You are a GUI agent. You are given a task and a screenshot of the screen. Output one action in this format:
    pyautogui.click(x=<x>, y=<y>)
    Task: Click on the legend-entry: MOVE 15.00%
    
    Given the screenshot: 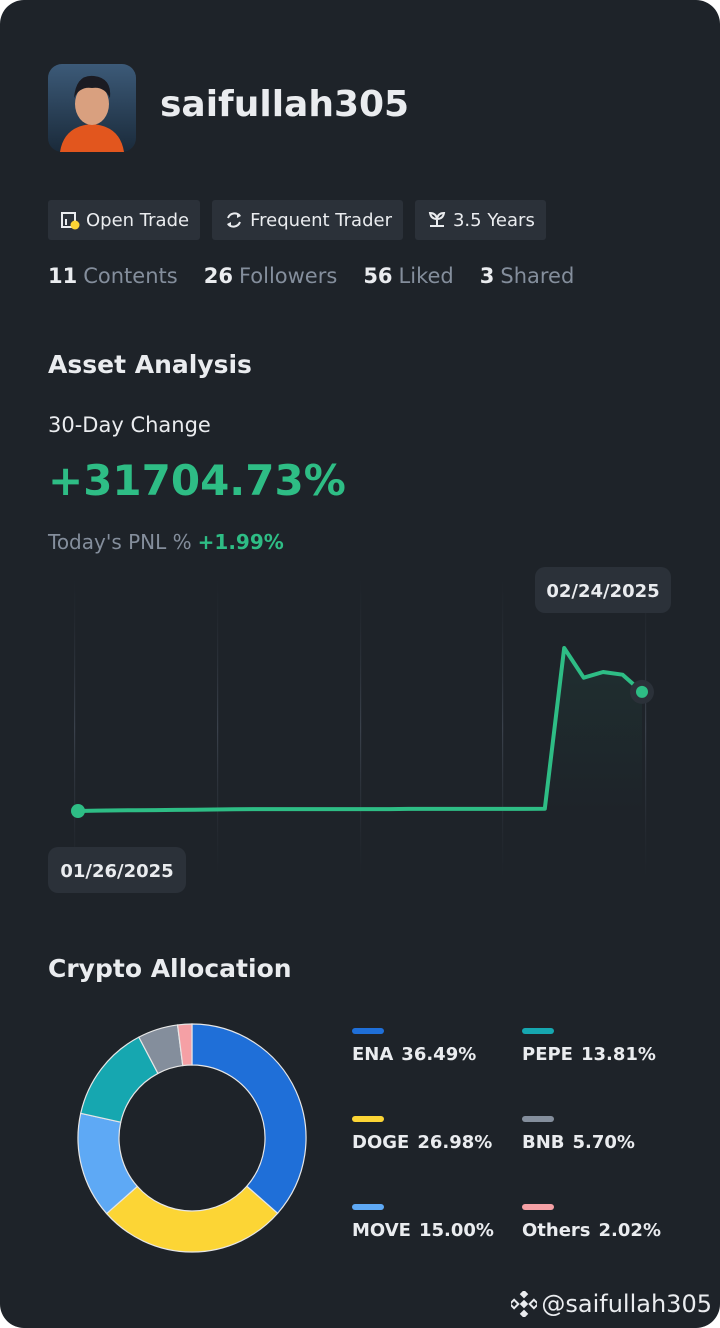 What is the action you would take?
    pyautogui.click(x=423, y=1230)
    